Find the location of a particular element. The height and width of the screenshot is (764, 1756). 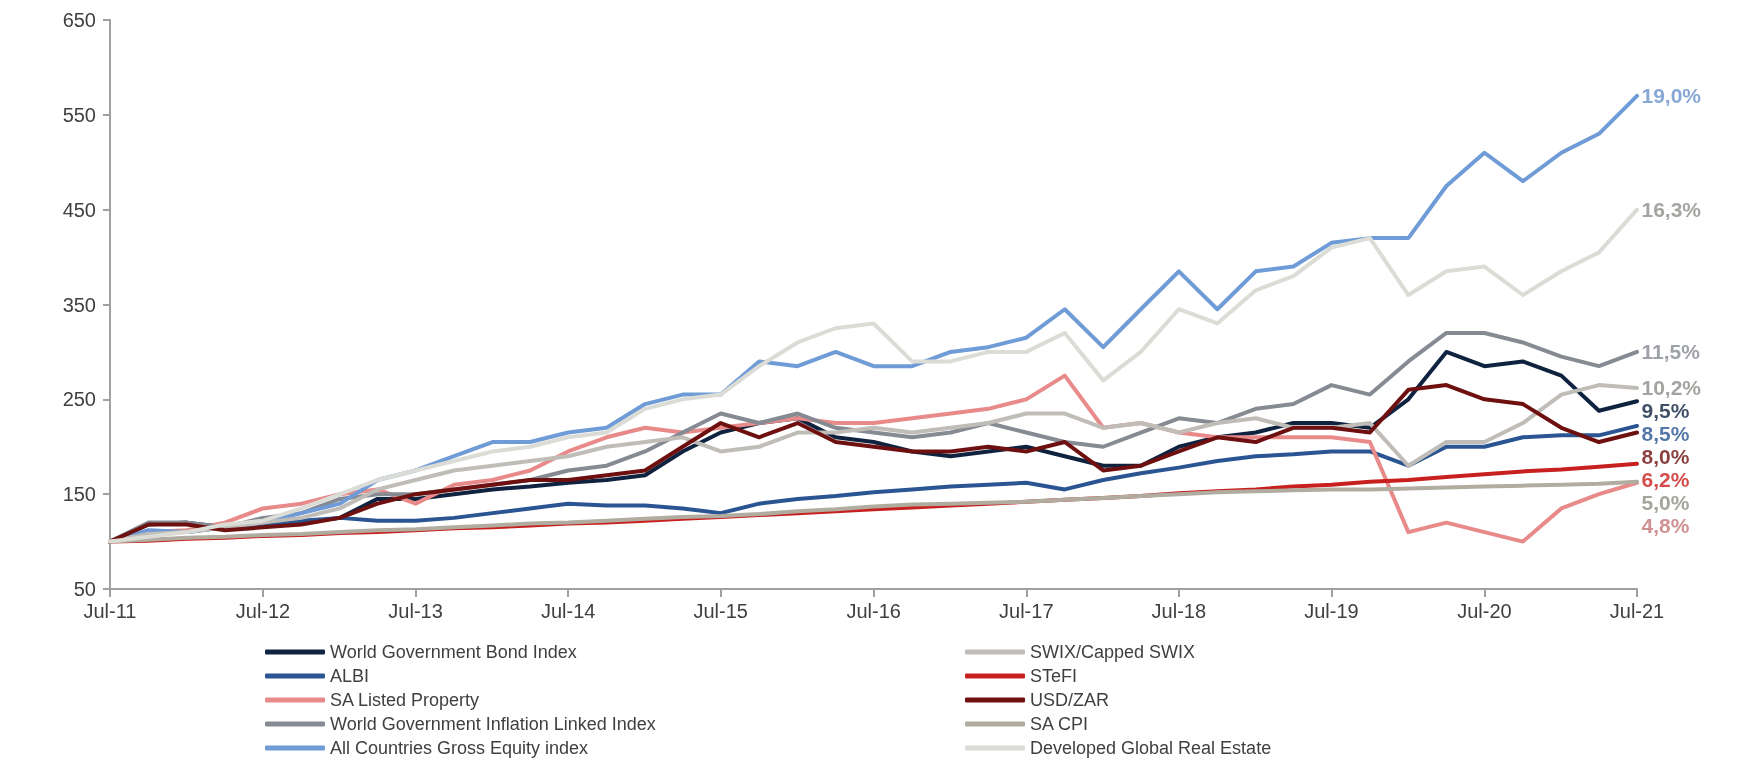

line-series is located at coordinates (873, 511).